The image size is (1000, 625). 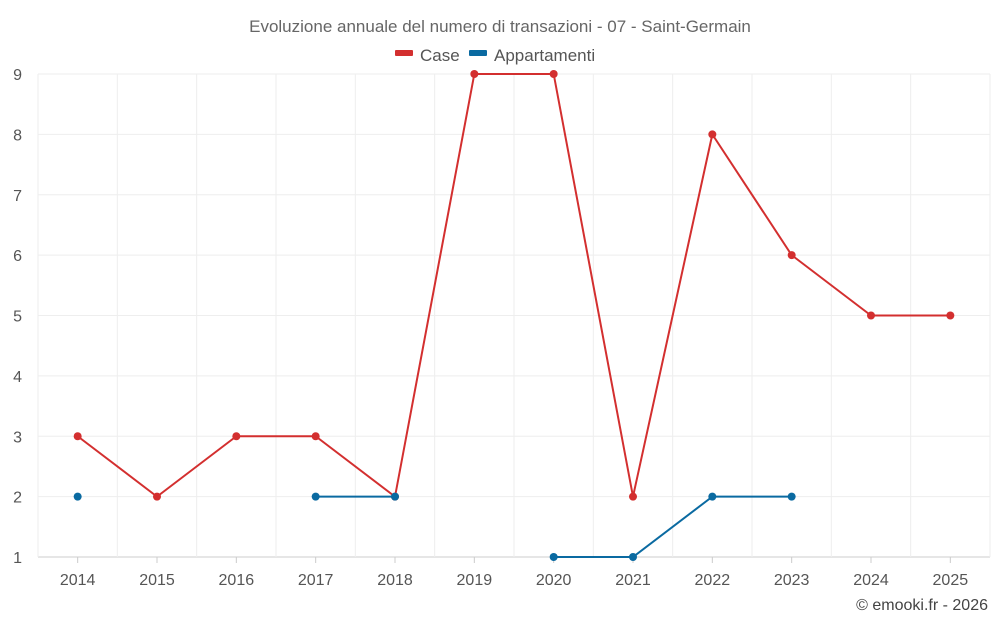 I want to click on y-tick-label: 3, so click(x=17, y=437).